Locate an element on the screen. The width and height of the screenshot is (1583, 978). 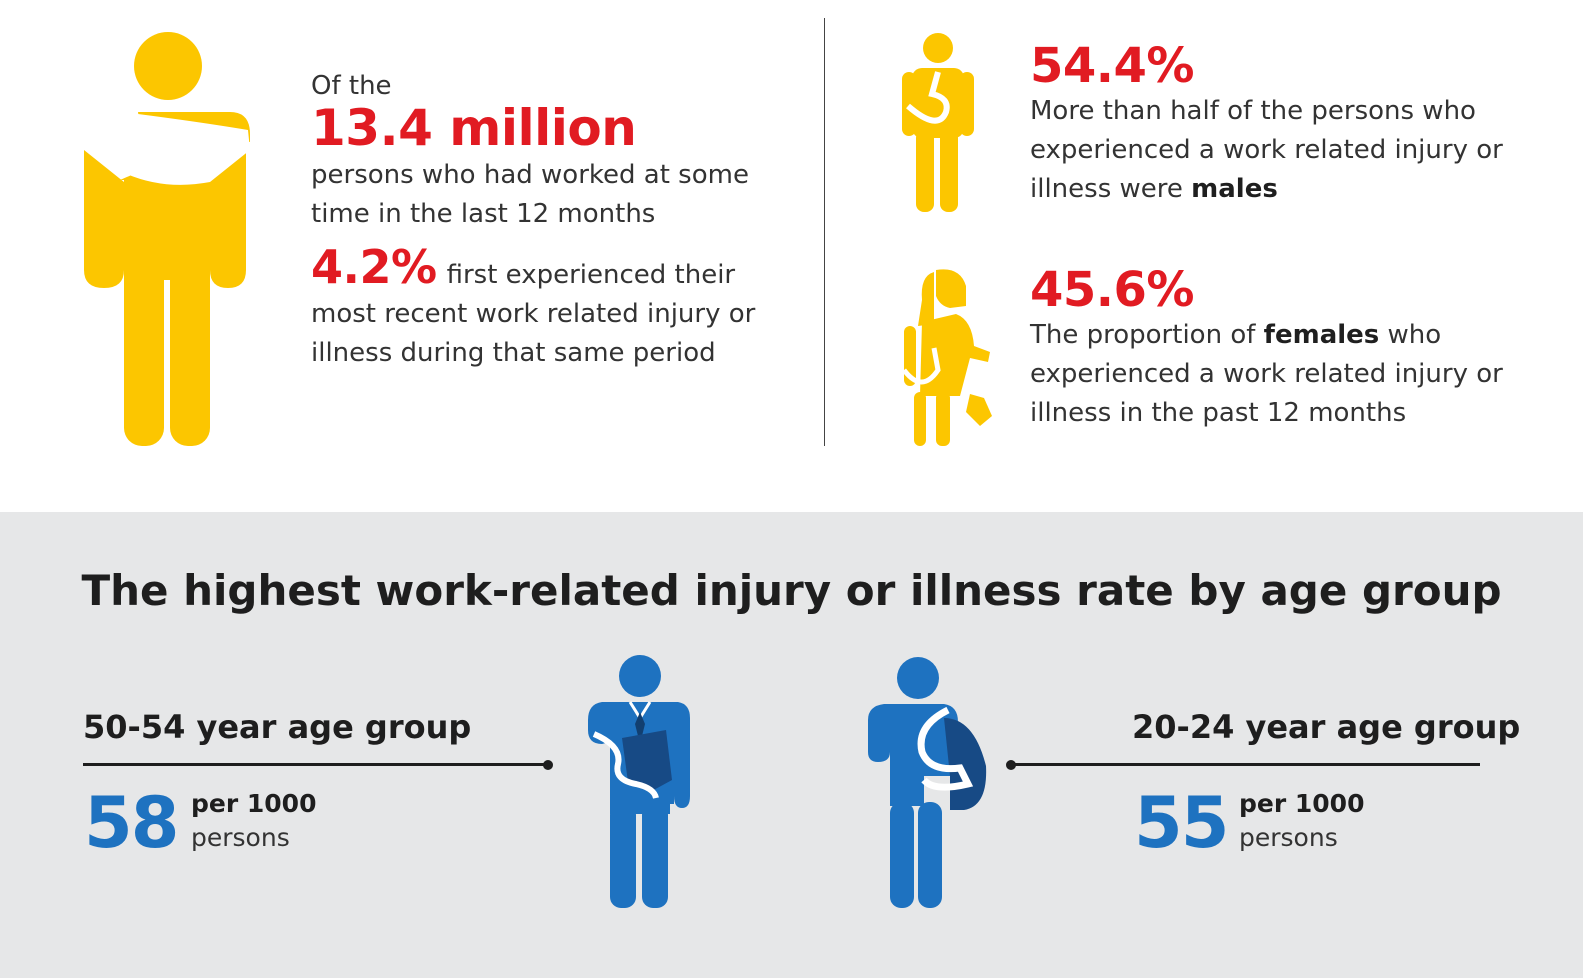
younger-group-unit2: persons is located at coordinates (1288, 837).